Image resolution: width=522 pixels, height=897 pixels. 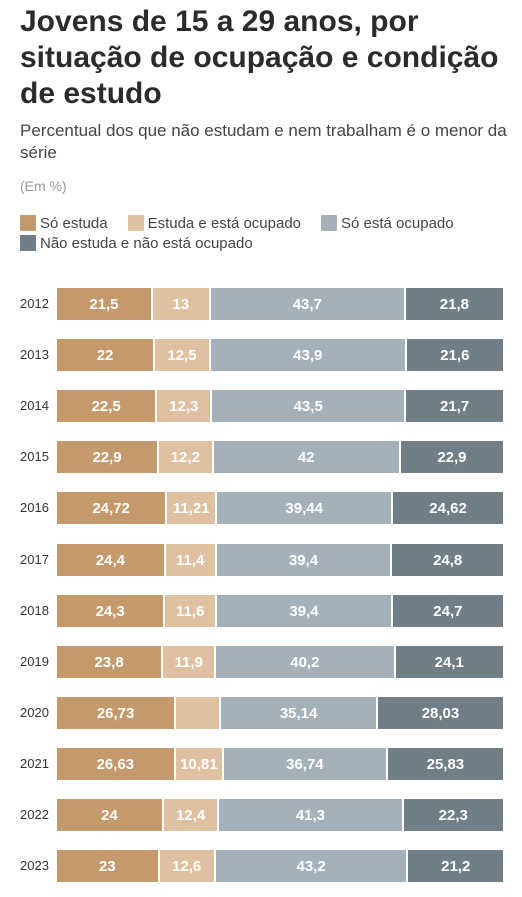 I want to click on data-label: 12,5, so click(x=182, y=355).